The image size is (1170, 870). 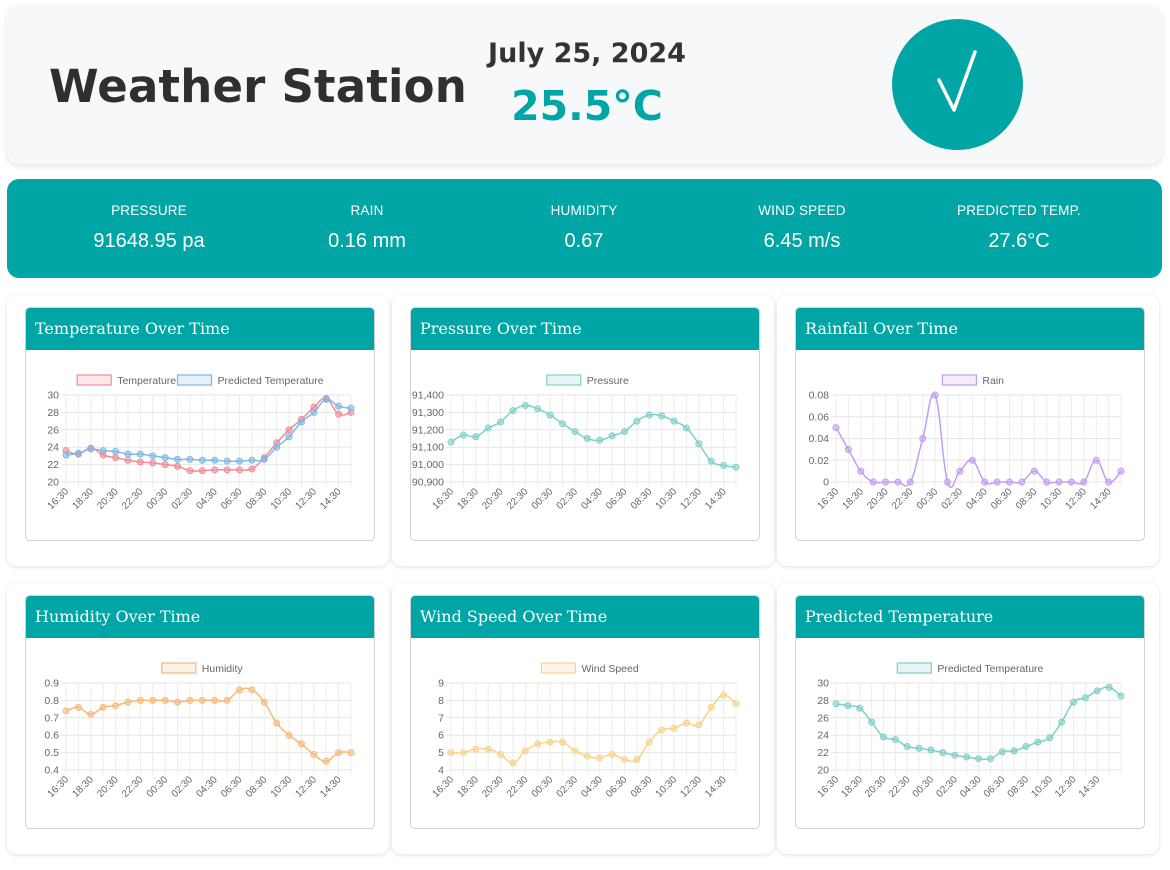 I want to click on stat-label: PRESSURE, so click(x=149, y=210).